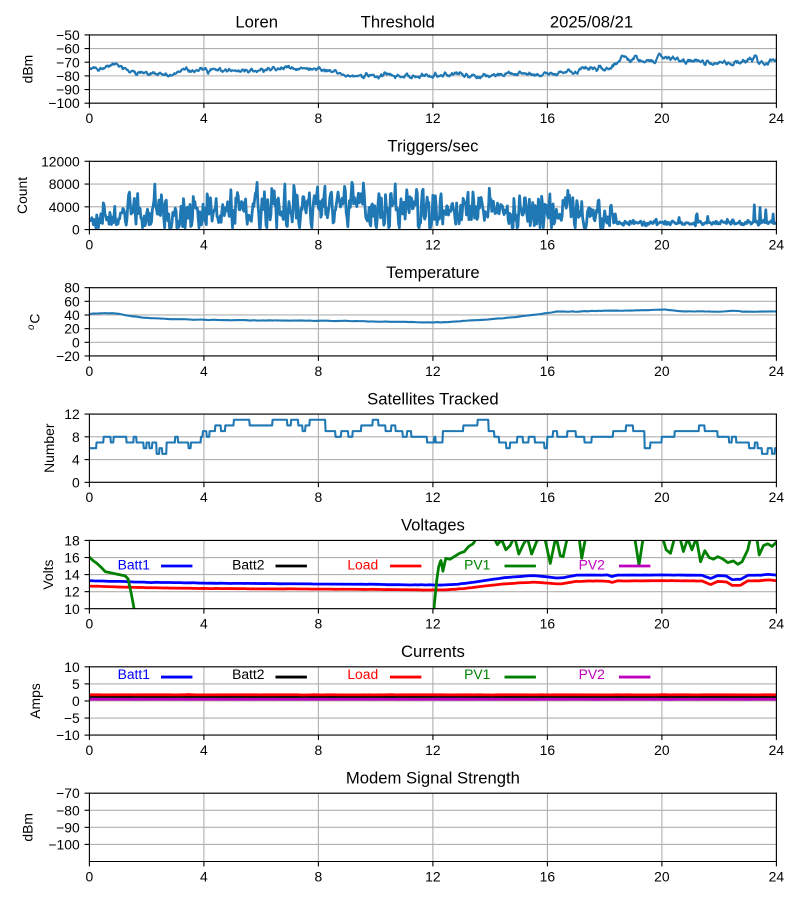  Describe the element at coordinates (68, 49) in the screenshot. I see `svg-text: −60` at that location.